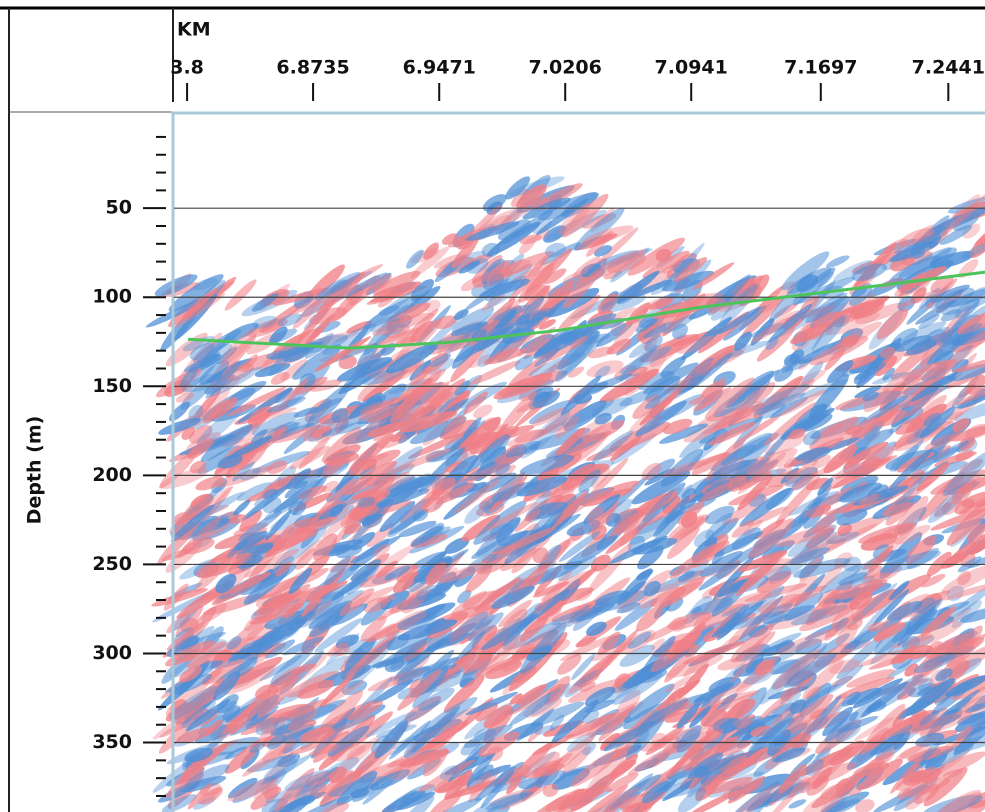 This screenshot has width=985, height=812. Describe the element at coordinates (312, 68) in the screenshot. I see `x-tick-label: 6.8735` at that location.